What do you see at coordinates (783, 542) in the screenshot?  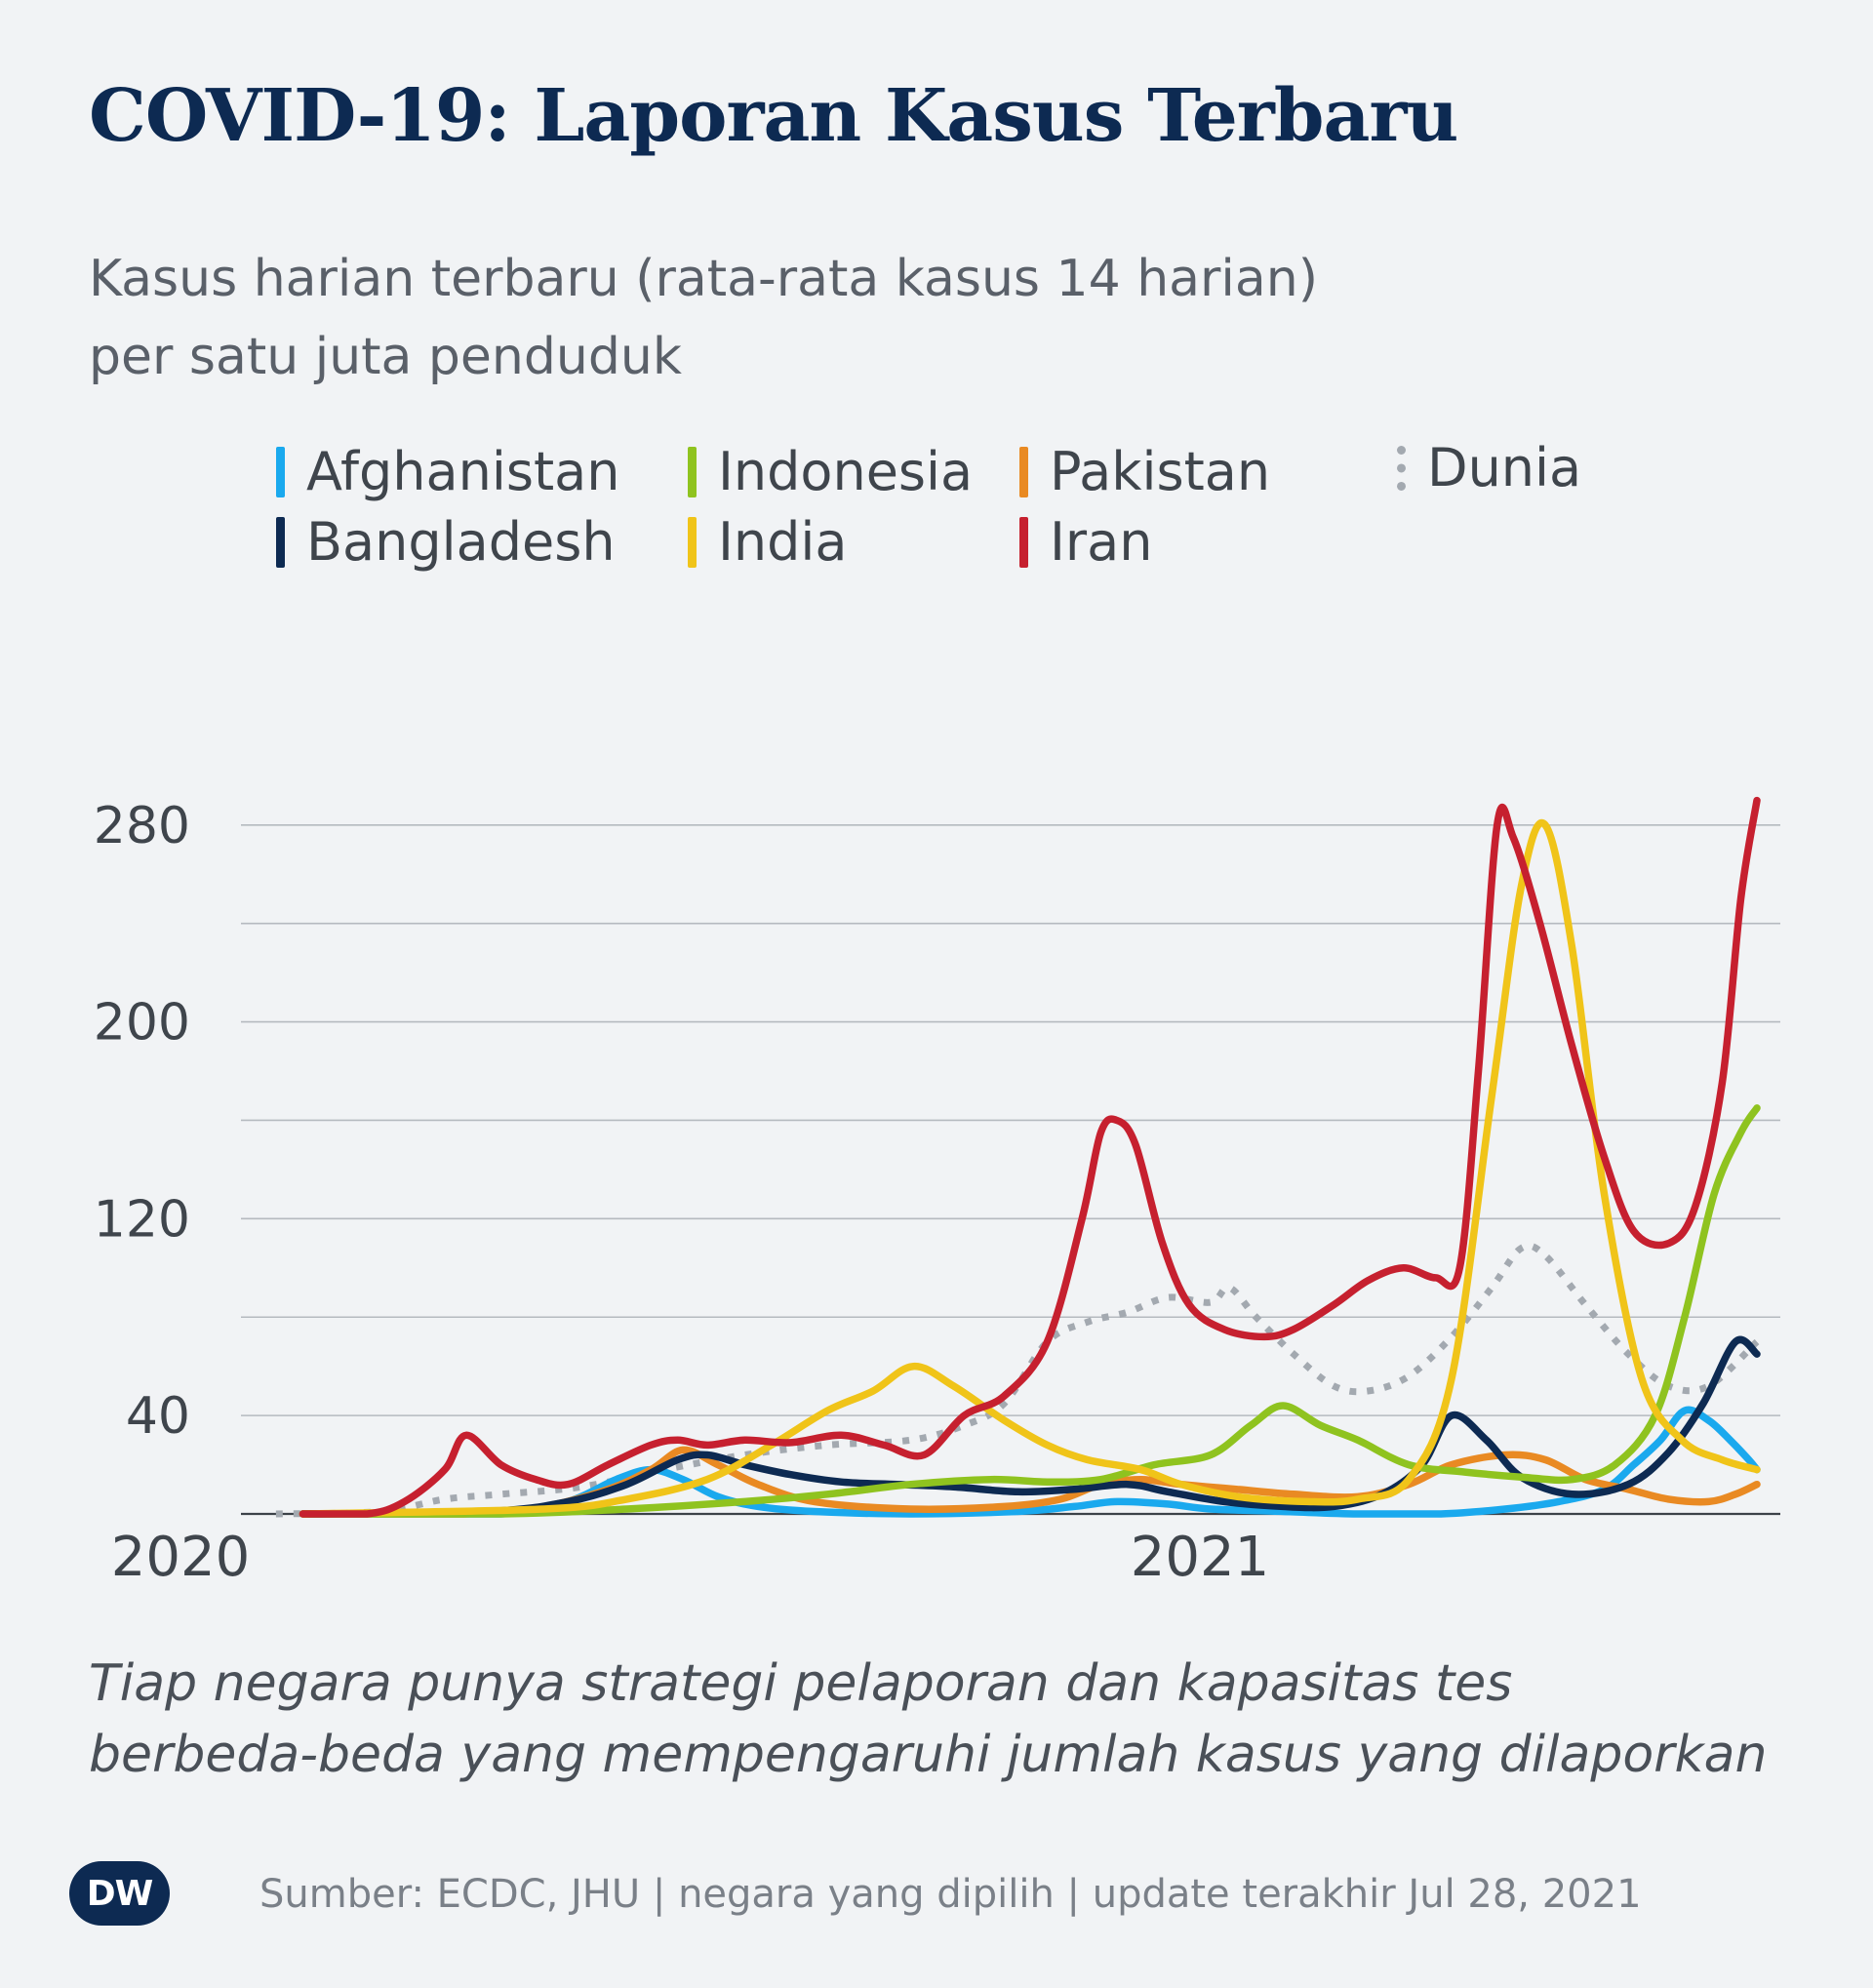 I see `legend-label: India` at bounding box center [783, 542].